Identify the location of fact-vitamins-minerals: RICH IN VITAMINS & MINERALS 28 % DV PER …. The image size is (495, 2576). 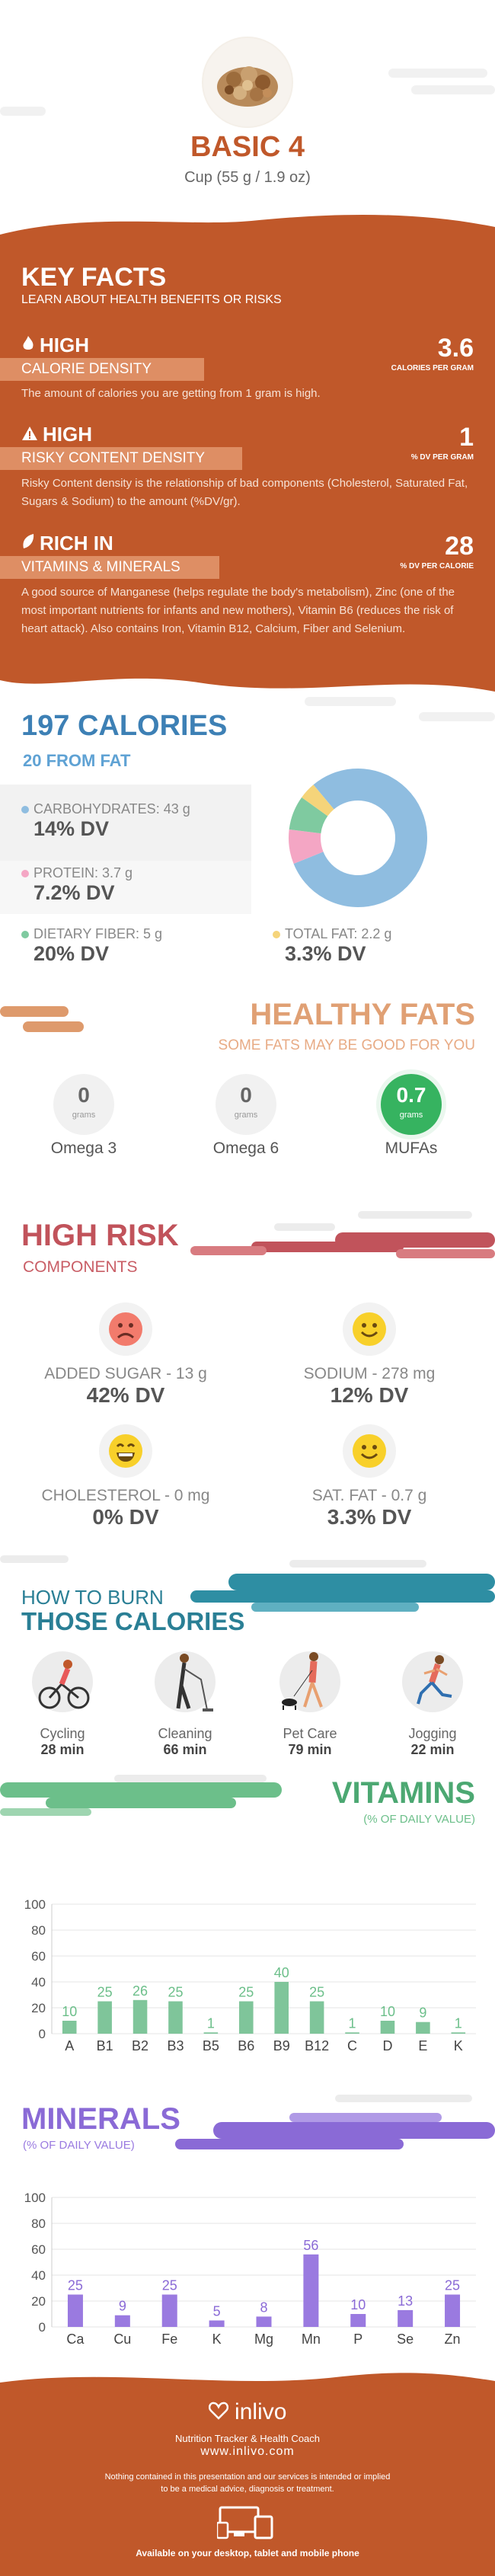
(237, 600).